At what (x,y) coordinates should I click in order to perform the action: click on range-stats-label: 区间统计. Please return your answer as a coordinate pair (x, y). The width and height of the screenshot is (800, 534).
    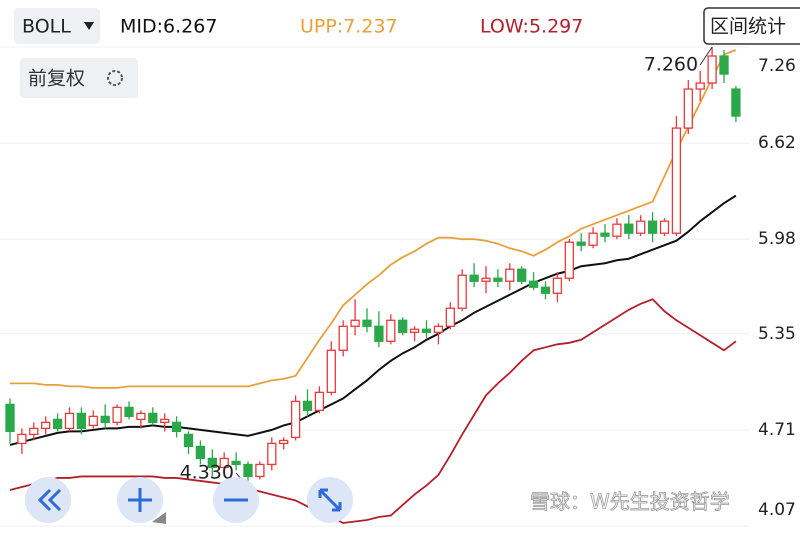
    Looking at the image, I should click on (748, 27).